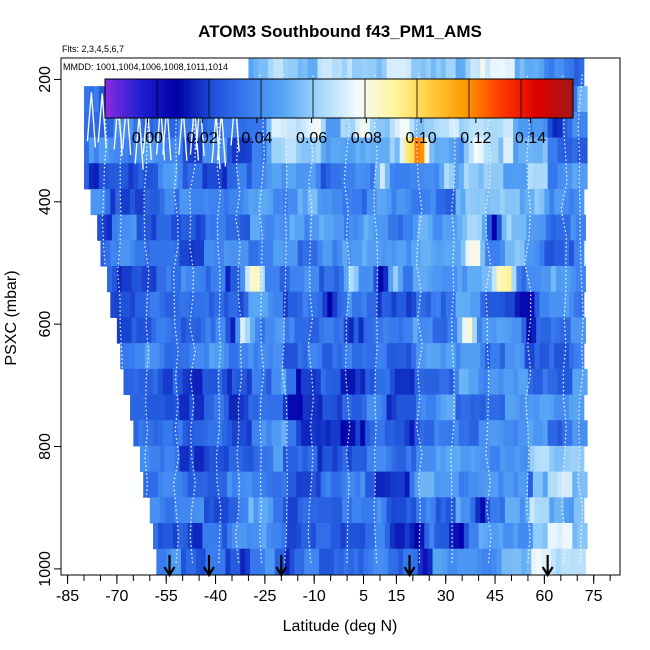 The height and width of the screenshot is (650, 650). Describe the element at coordinates (544, 596) in the screenshot. I see `x-tick-label: 60` at that location.